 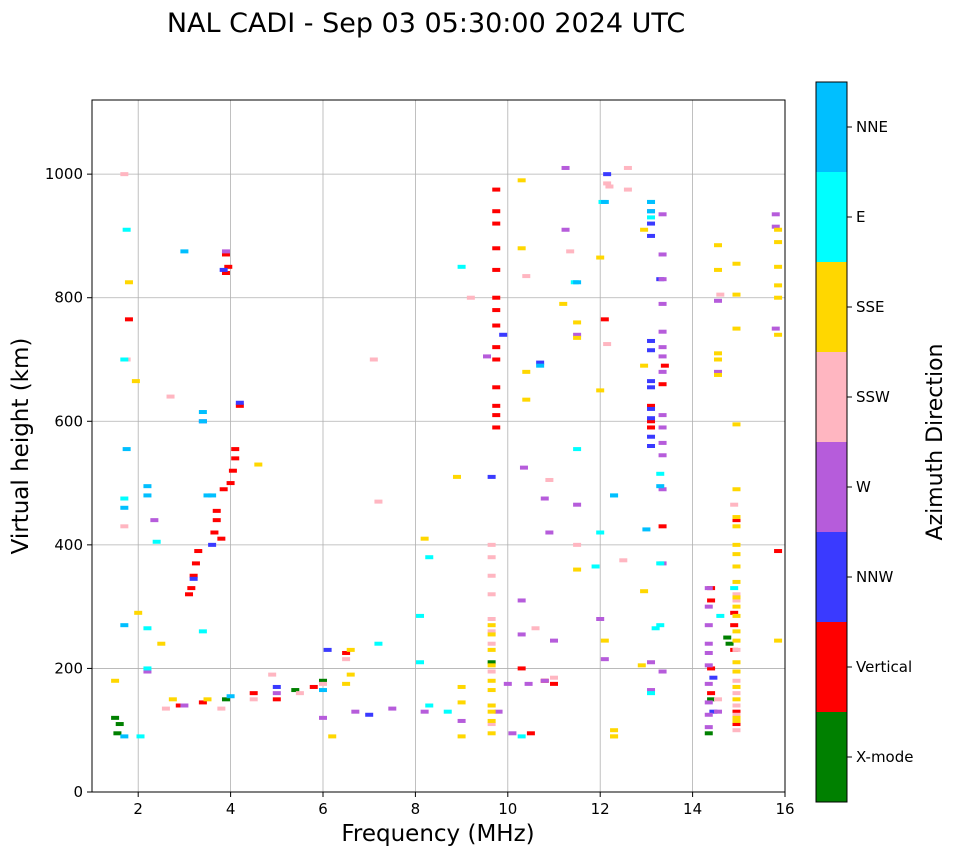 I want to click on colorbar-tick-label: W, so click(x=863, y=487).